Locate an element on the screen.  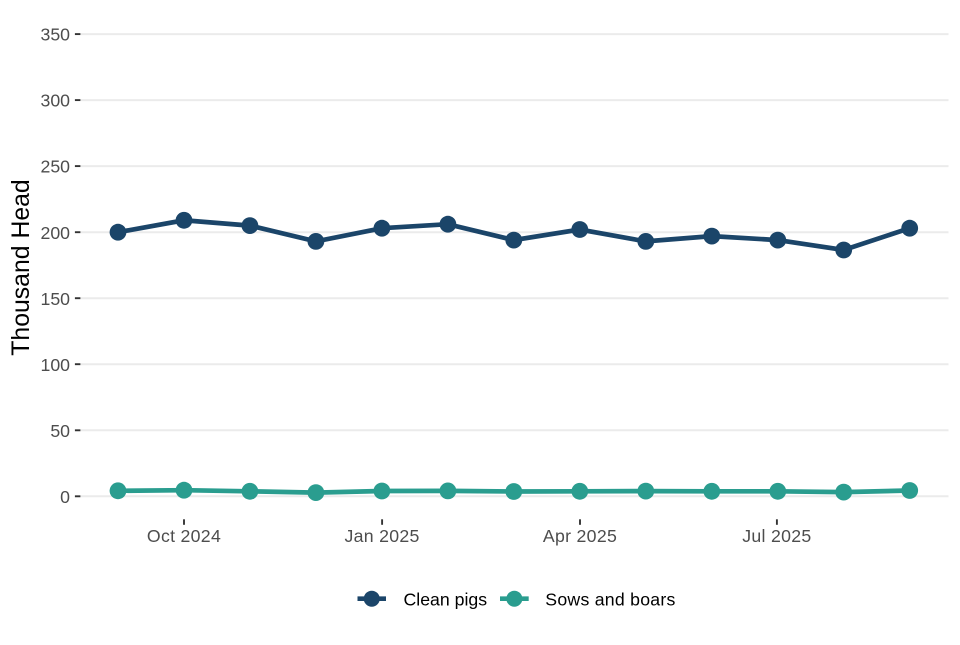
svg-text: Sows and boars is located at coordinates (610, 599).